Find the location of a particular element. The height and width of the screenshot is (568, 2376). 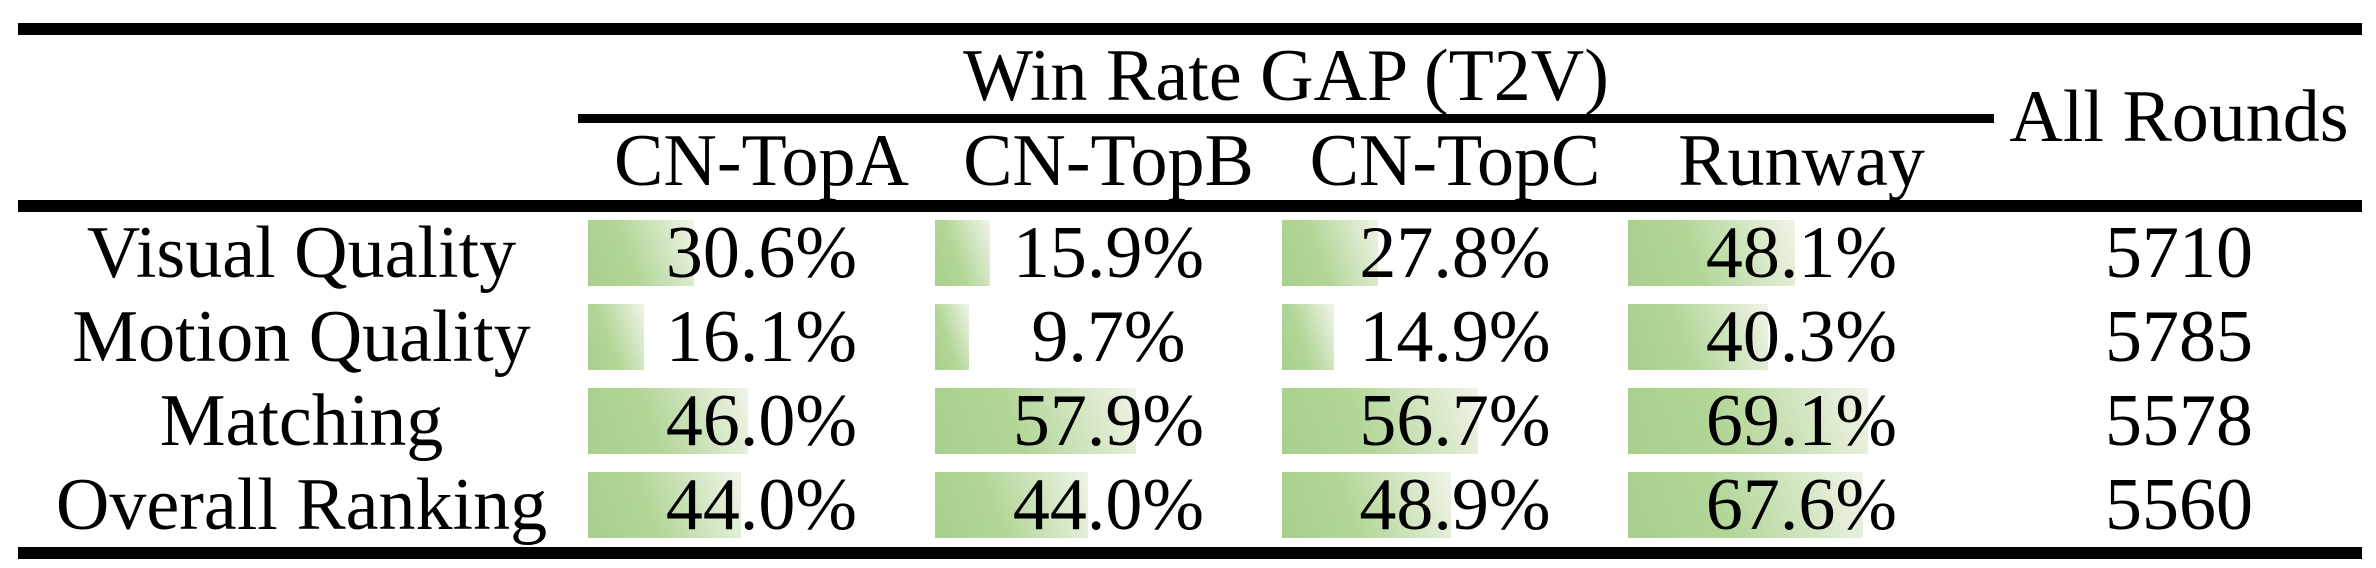

win-rate-cell: 48.9% is located at coordinates (1455, 505).